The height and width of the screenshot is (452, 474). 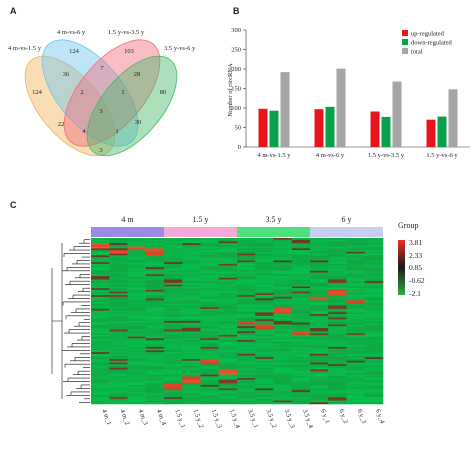 I want to click on bar-y-tick-label: 150, so click(x=236, y=89).